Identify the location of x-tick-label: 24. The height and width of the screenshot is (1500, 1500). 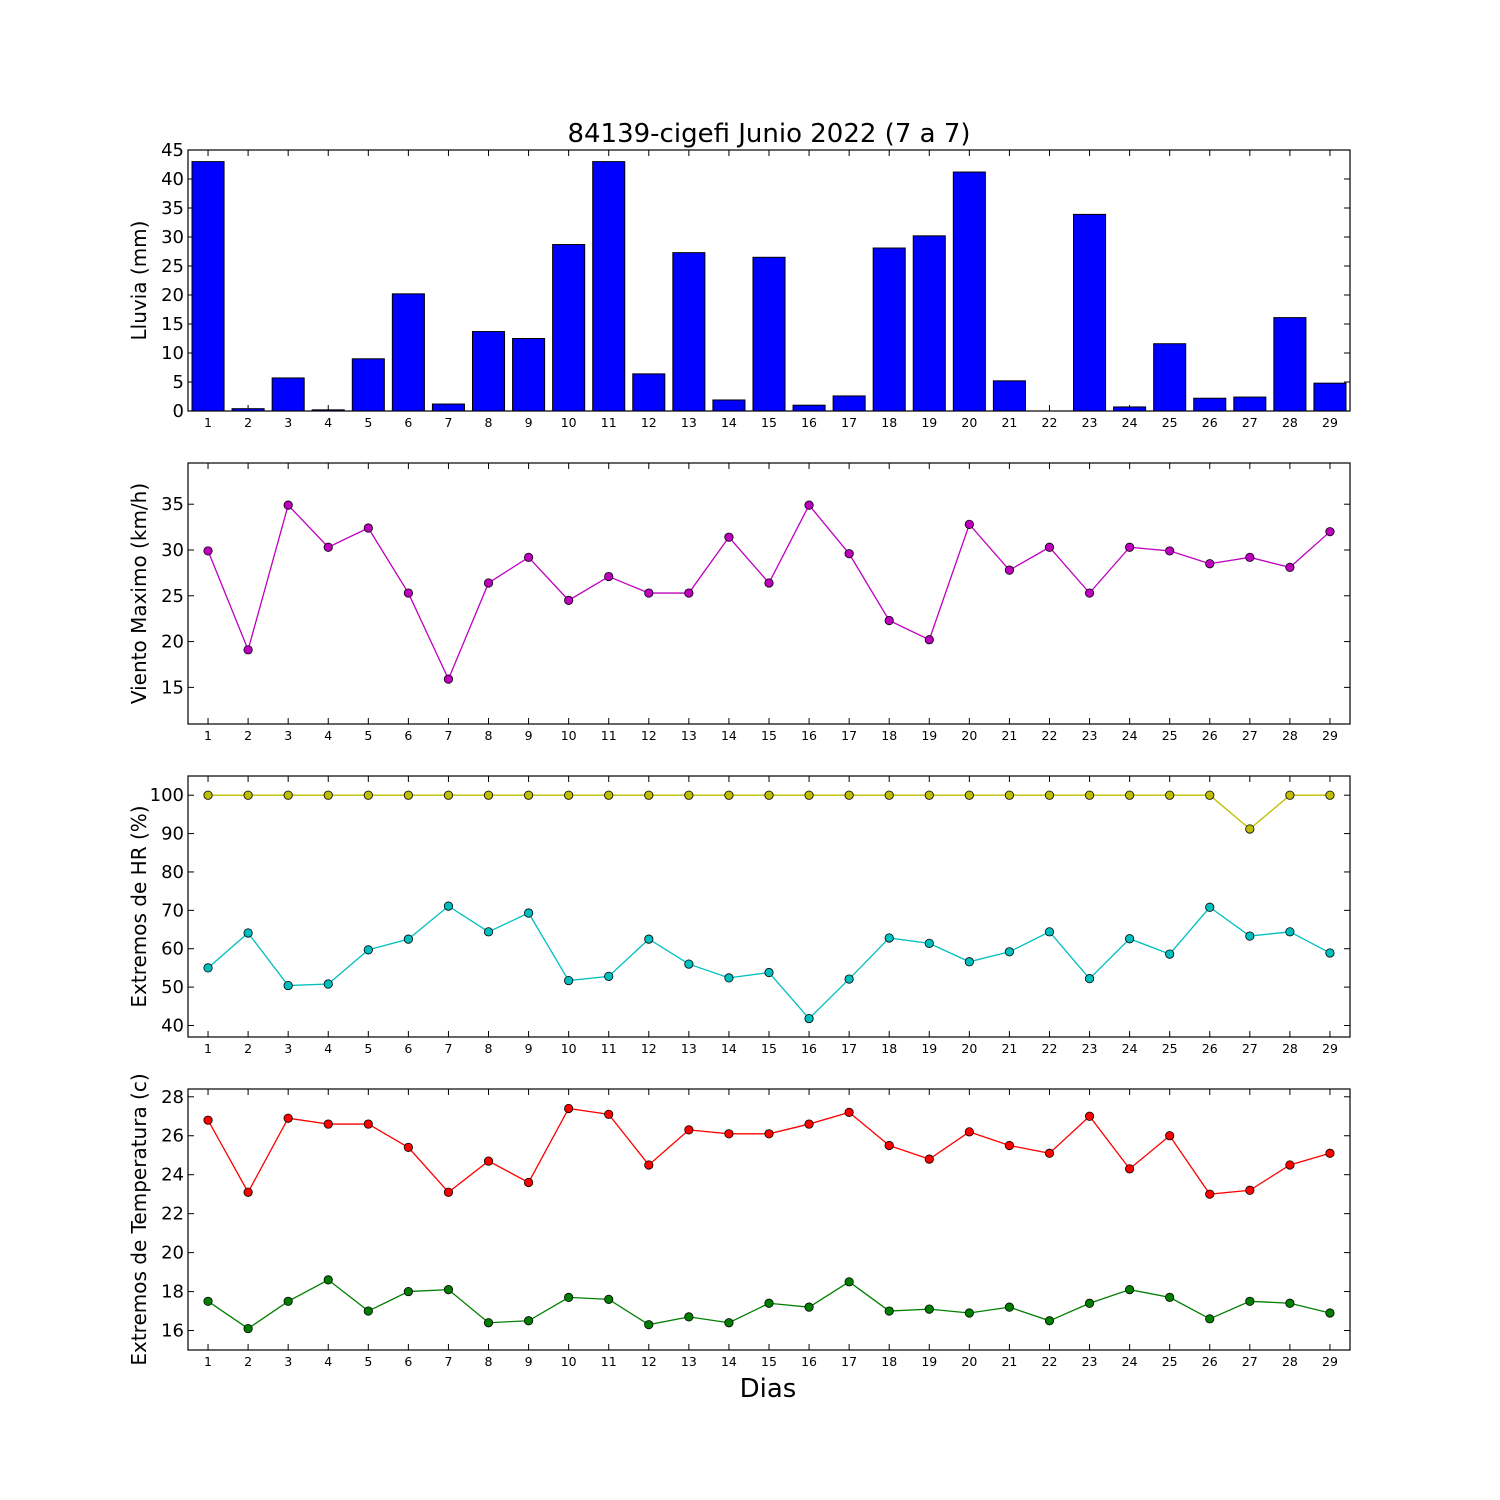
(1130, 422).